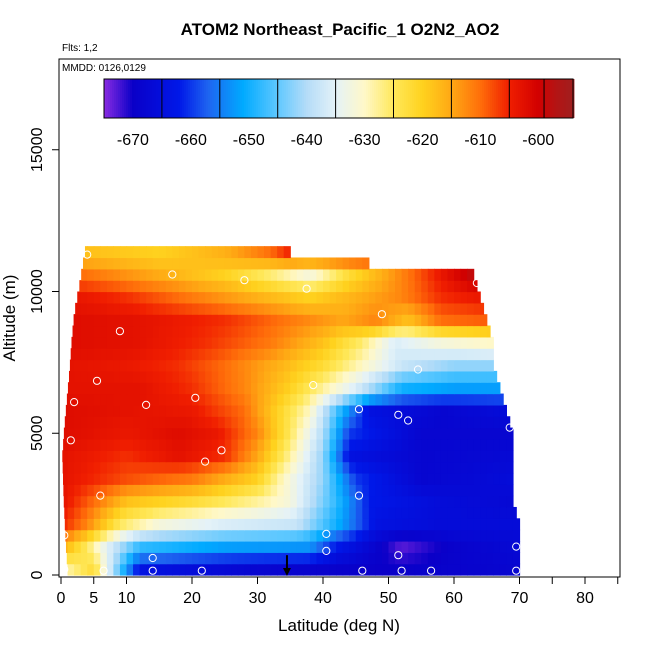 The width and height of the screenshot is (650, 650). I want to click on colorbar: -670 -660 -650 -640 -630 -620 -610 -600, so click(339, 113).